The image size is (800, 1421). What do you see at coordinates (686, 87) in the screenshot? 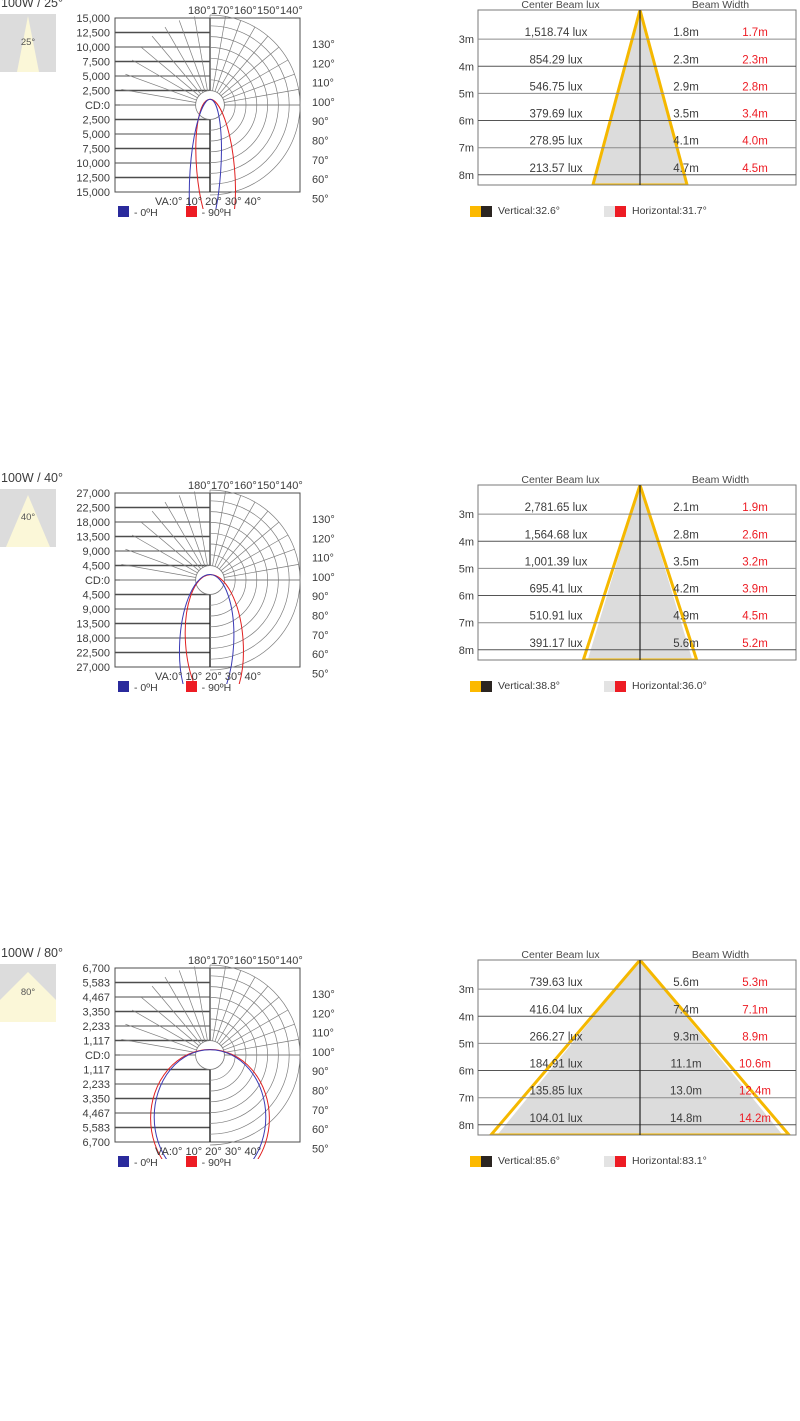
I see `svg-text: 2.9m` at bounding box center [686, 87].